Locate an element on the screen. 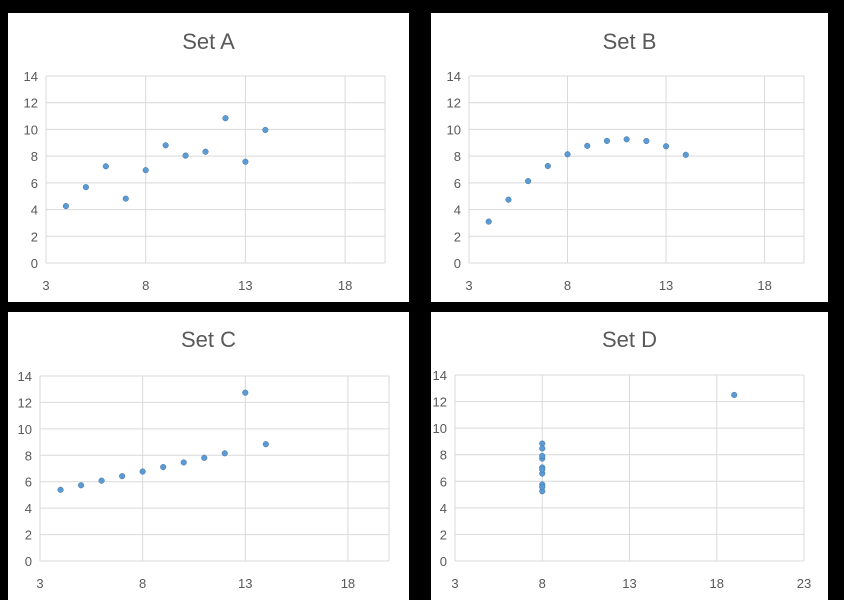  x-tick-label: 23 is located at coordinates (804, 583).